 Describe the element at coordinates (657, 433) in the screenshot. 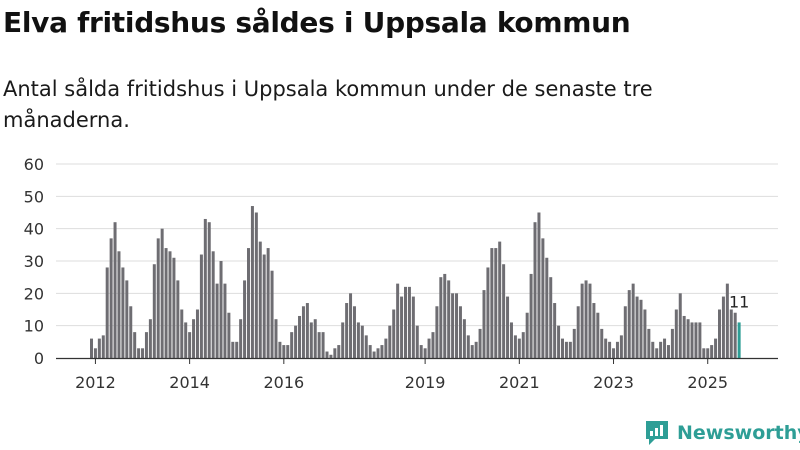

I see `newsworthy-icon` at that location.